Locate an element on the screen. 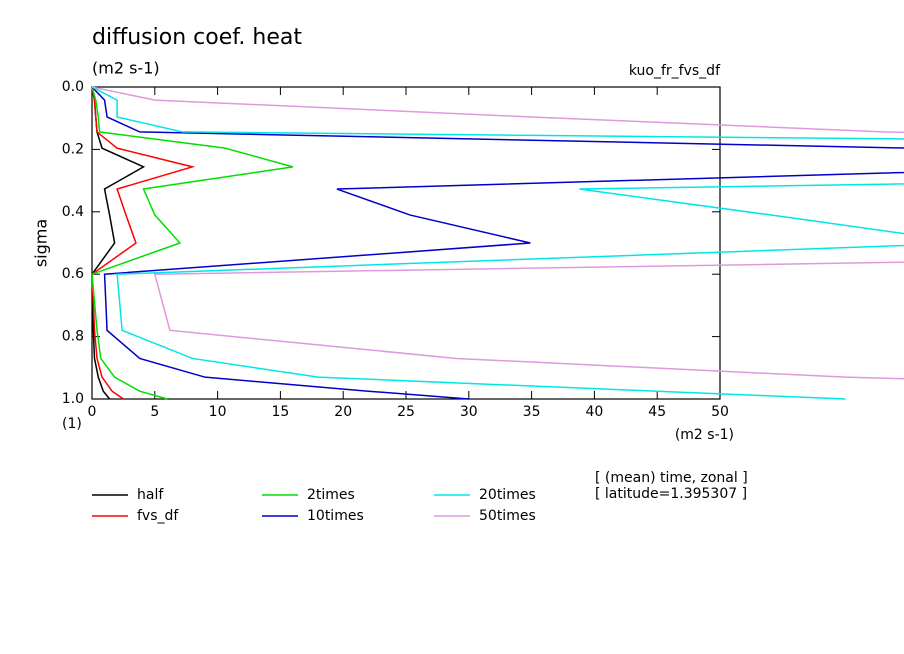 This screenshot has height=654, width=904. y-tick-label: 0.2 is located at coordinates (73, 149).